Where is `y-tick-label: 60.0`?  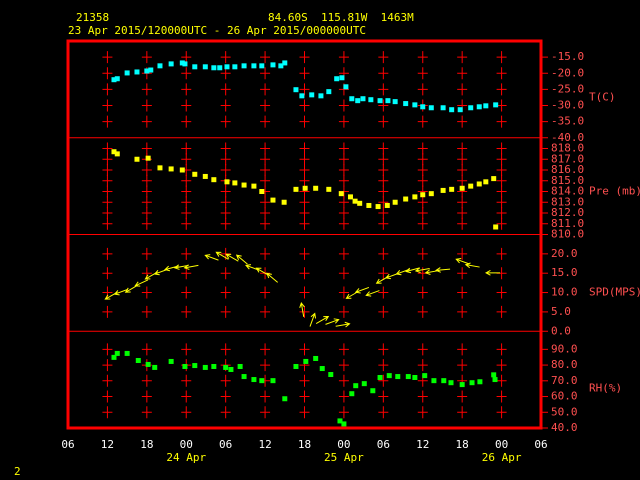
y-tick-label: 60.0 is located at coordinates (564, 396).